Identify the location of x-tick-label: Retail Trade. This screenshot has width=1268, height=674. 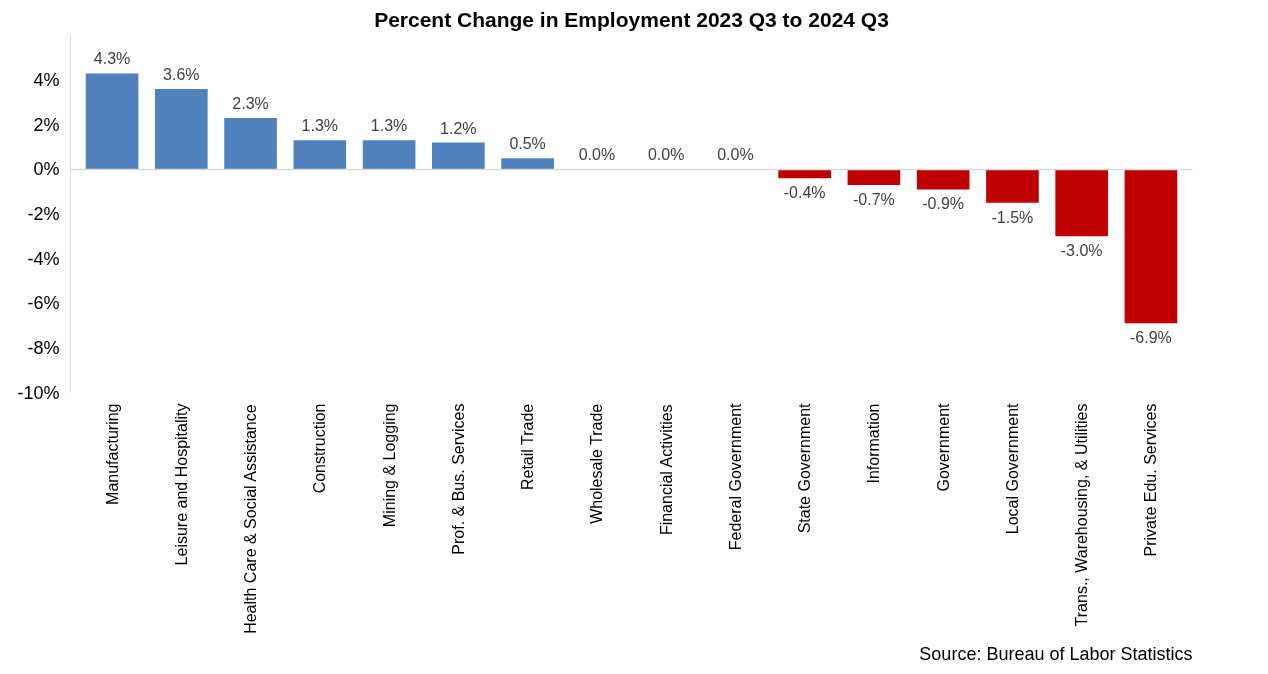
(528, 447).